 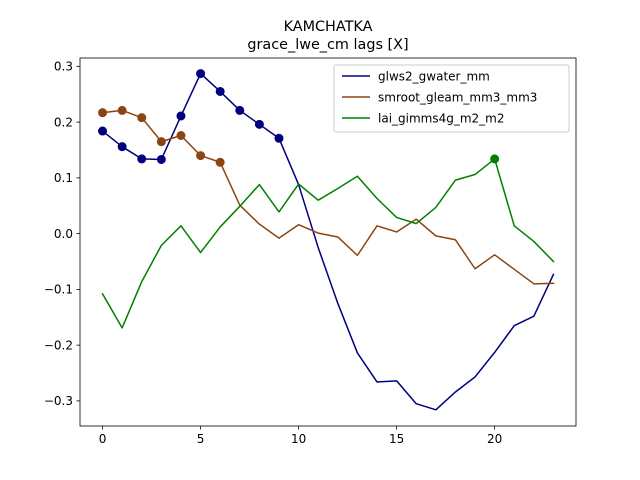 I want to click on x-tick-label: 10, so click(x=298, y=439).